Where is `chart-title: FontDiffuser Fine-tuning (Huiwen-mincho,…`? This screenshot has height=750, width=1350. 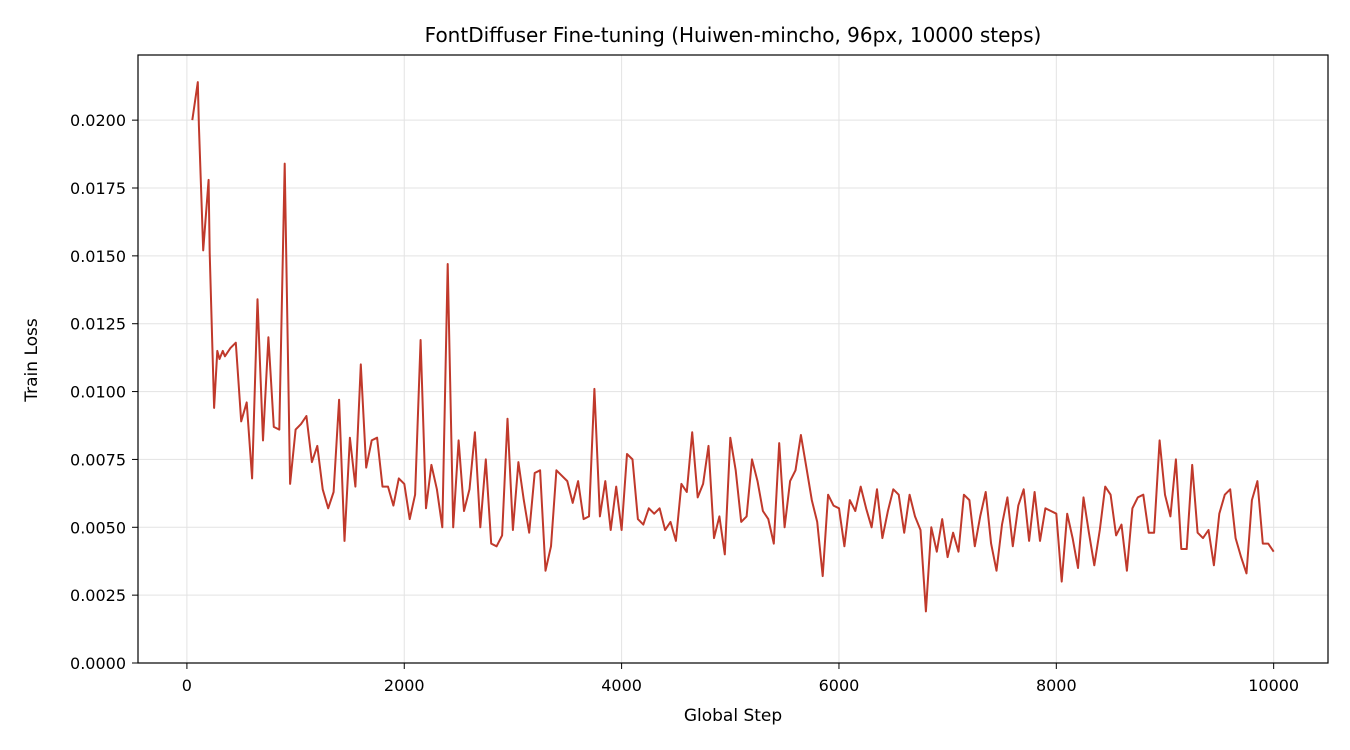 chart-title: FontDiffuser Fine-tuning (Huiwen-mincho,… is located at coordinates (733, 35).